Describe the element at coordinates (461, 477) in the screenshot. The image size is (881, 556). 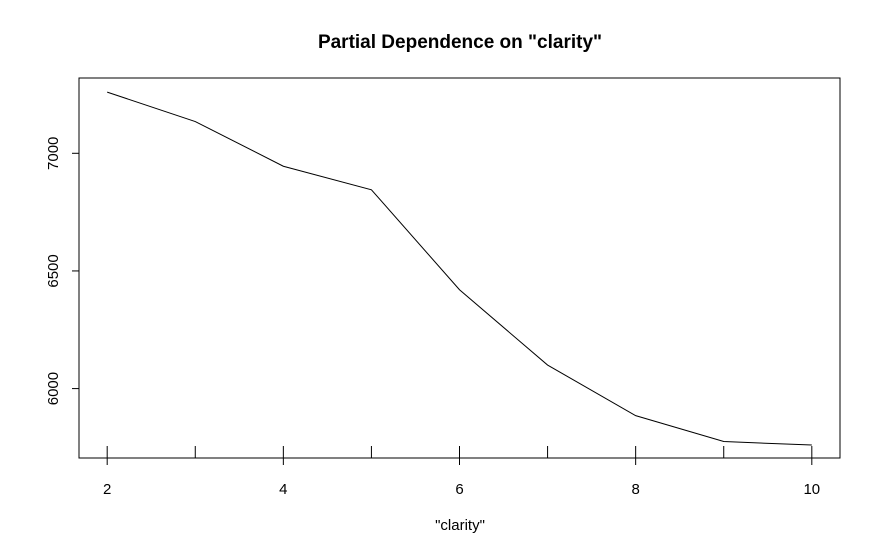
I see `x-axis: 2 4 6 8 10` at that location.